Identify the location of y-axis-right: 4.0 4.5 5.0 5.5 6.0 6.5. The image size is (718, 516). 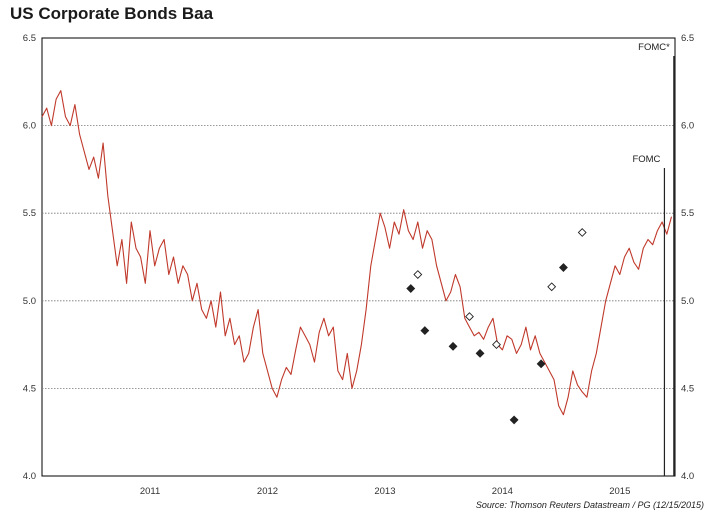
(687, 257).